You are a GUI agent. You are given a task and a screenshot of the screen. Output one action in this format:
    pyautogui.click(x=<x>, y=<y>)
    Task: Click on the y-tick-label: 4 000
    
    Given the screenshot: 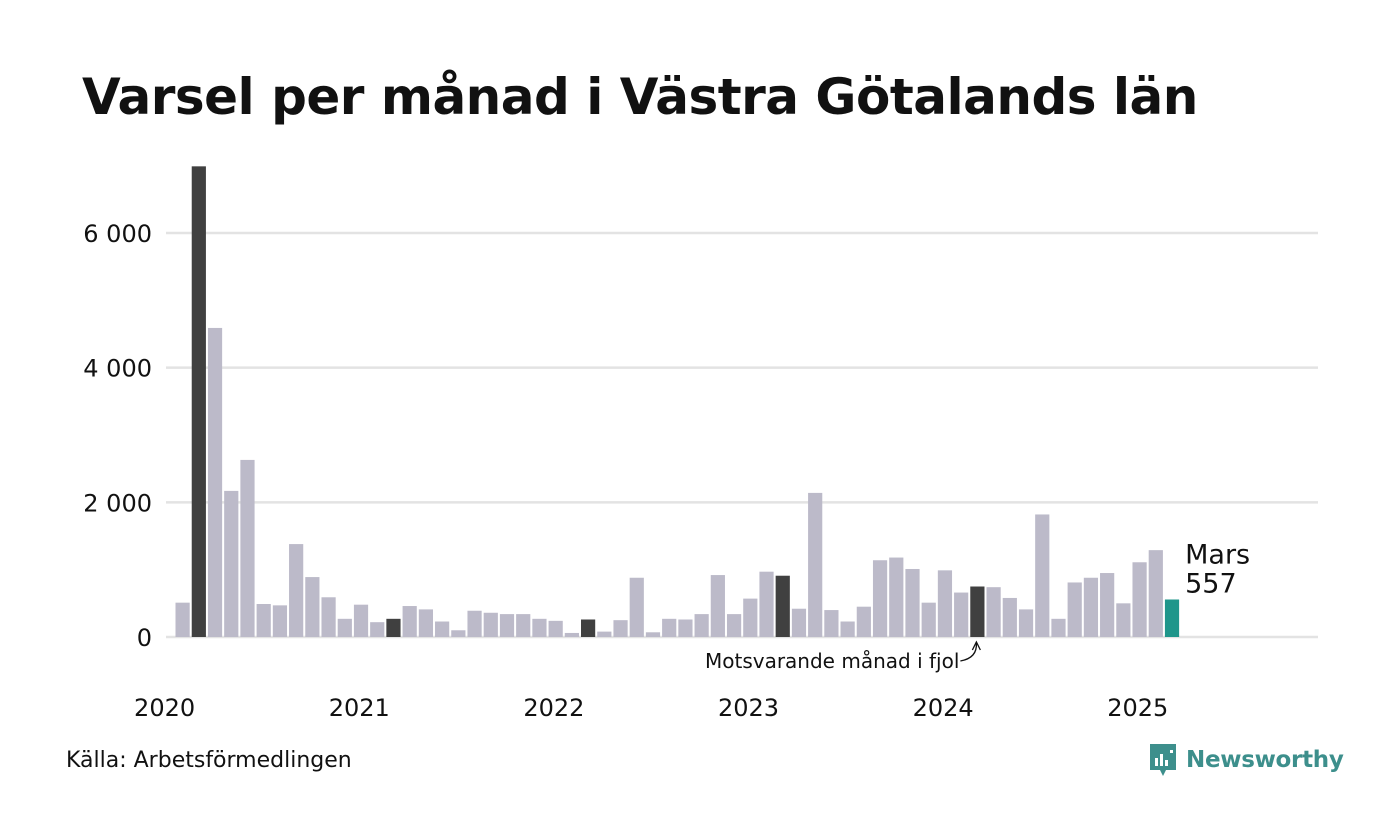 What is the action you would take?
    pyautogui.click(x=117, y=369)
    